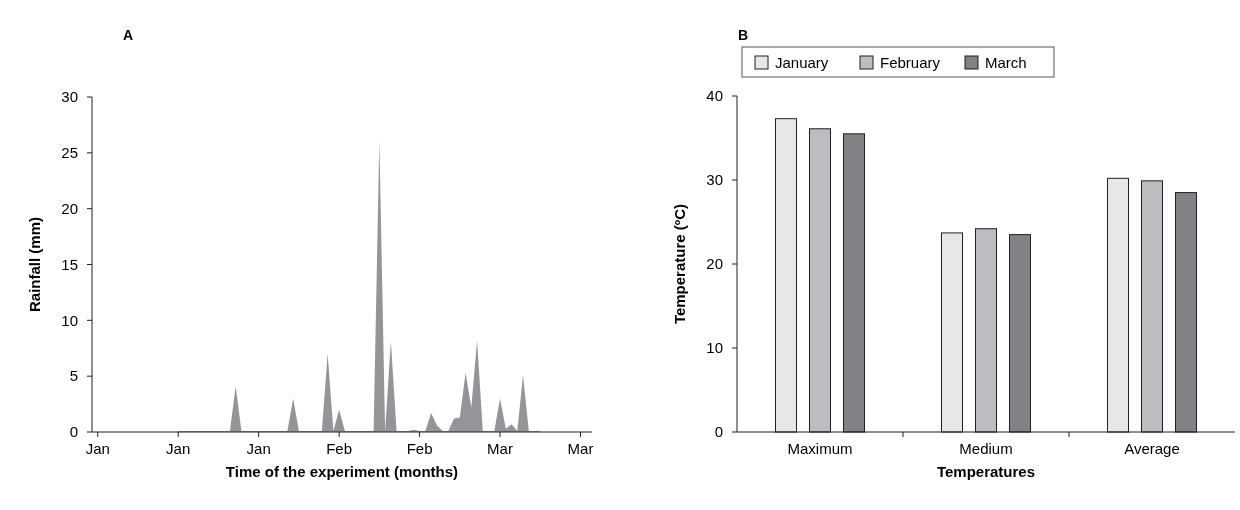  Describe the element at coordinates (679, 264) in the screenshot. I see `y-axis-title: Temperature (ºC)` at that location.